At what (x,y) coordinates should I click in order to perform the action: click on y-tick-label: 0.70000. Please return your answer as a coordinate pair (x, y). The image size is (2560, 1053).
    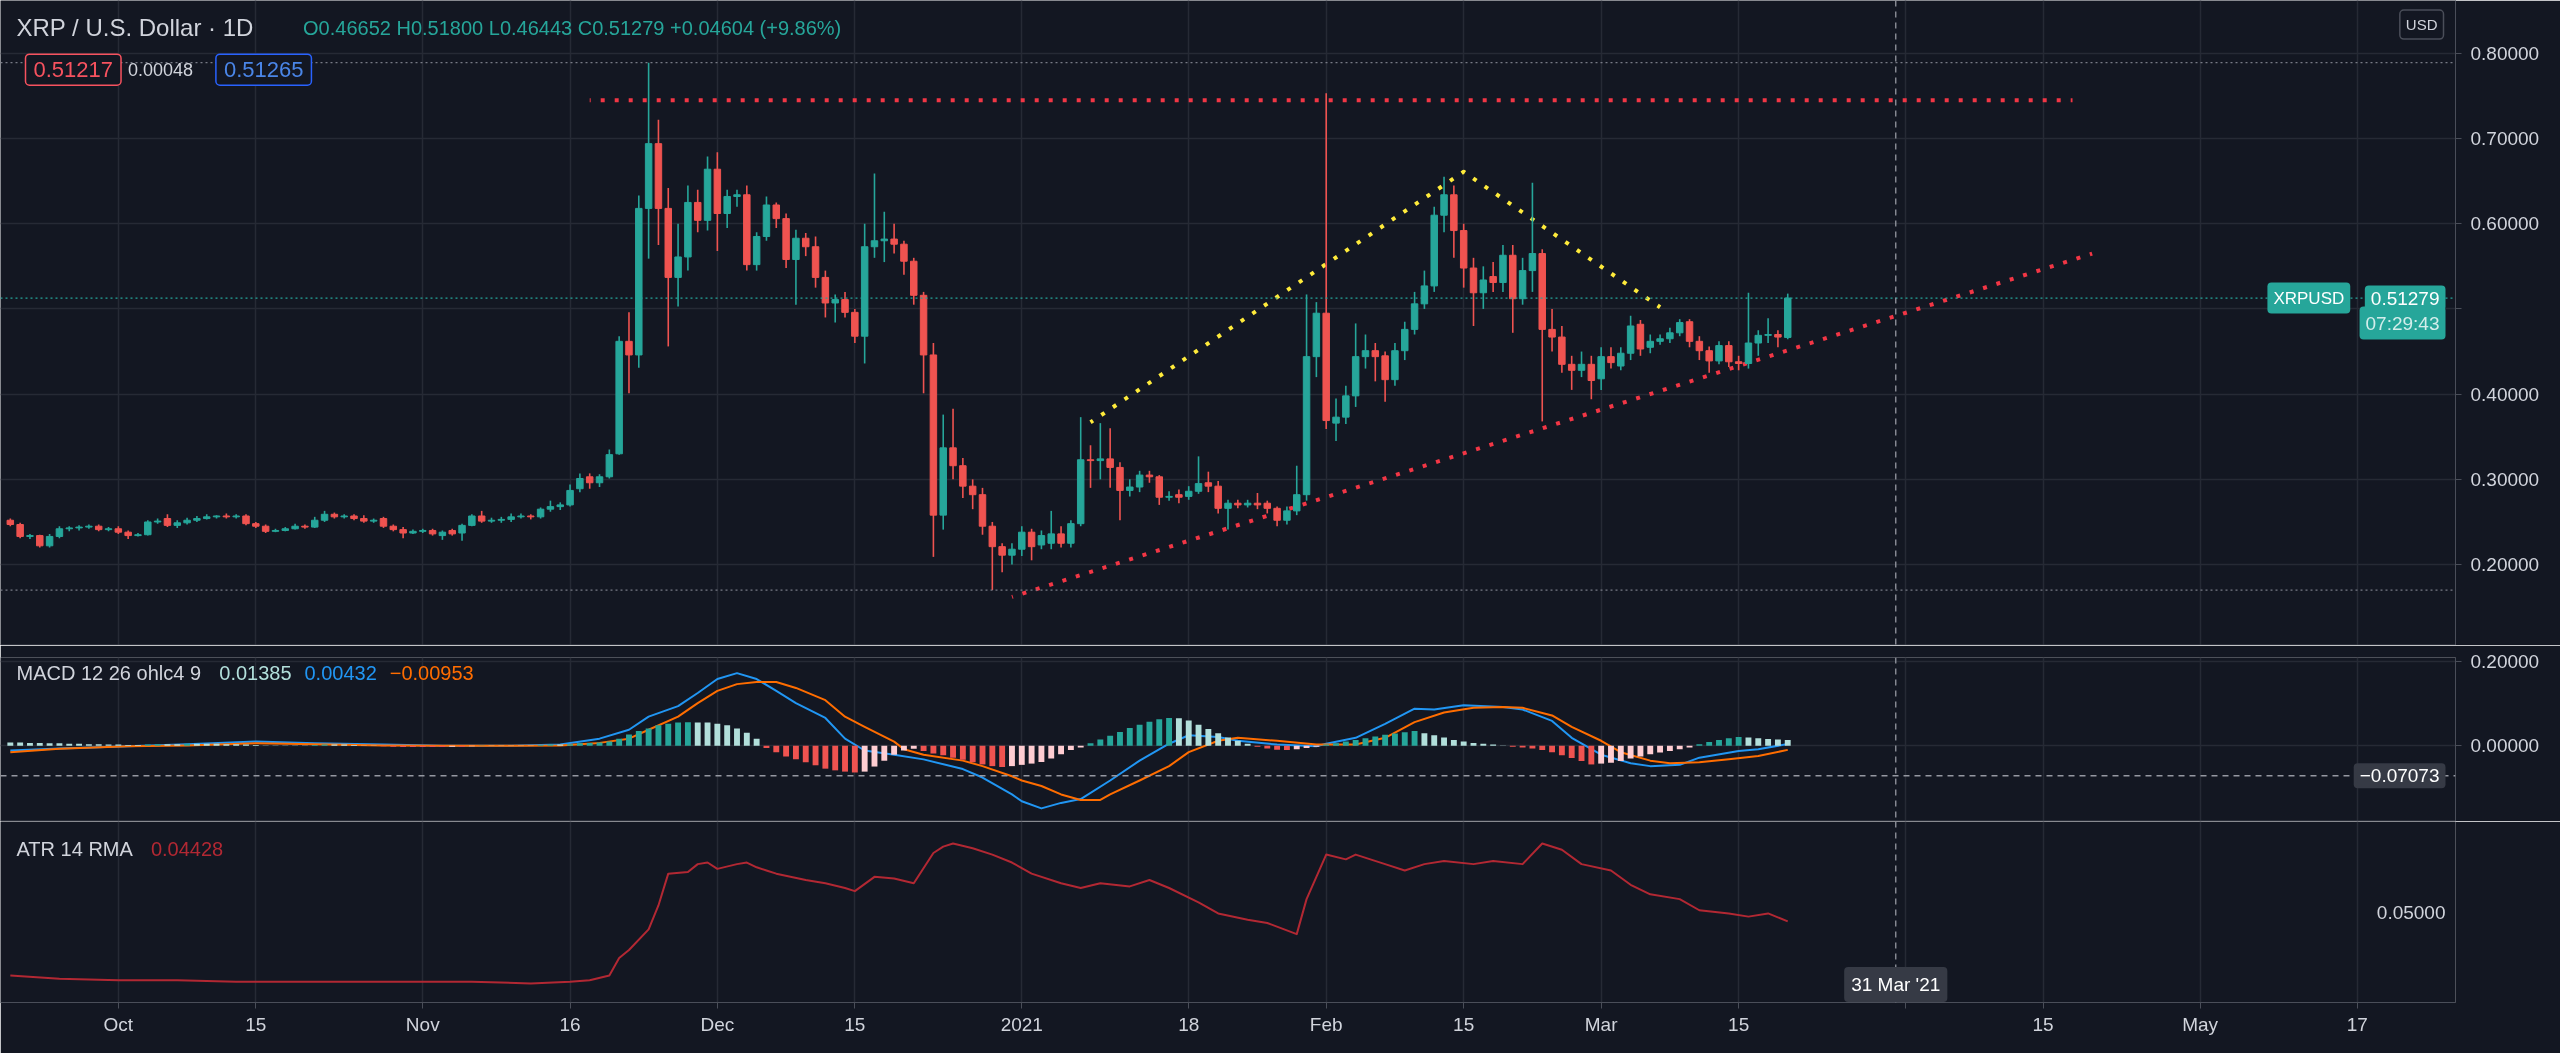
    Looking at the image, I should click on (2505, 139).